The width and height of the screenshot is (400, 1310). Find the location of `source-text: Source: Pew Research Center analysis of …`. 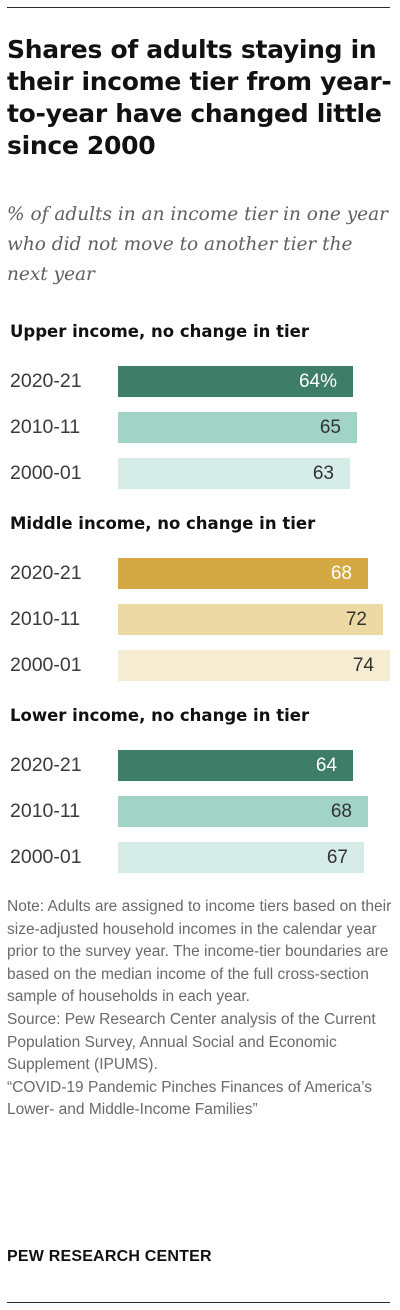

source-text: Source: Pew Research Center analysis of … is located at coordinates (191, 1042).